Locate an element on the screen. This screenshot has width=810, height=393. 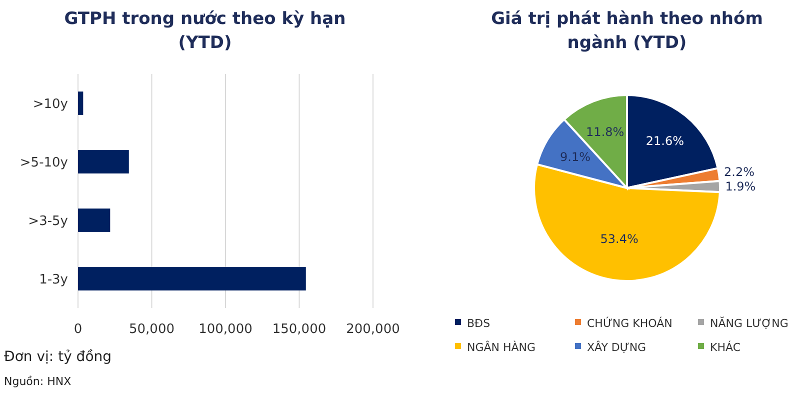
data-label: 21.6% is located at coordinates (665, 141).